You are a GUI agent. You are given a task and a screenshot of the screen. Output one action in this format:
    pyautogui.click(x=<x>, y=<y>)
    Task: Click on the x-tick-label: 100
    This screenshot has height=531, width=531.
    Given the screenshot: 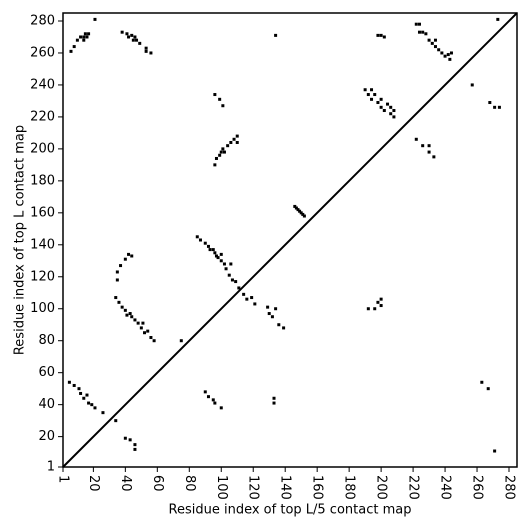 What is the action you would take?
    pyautogui.click(x=221, y=487)
    